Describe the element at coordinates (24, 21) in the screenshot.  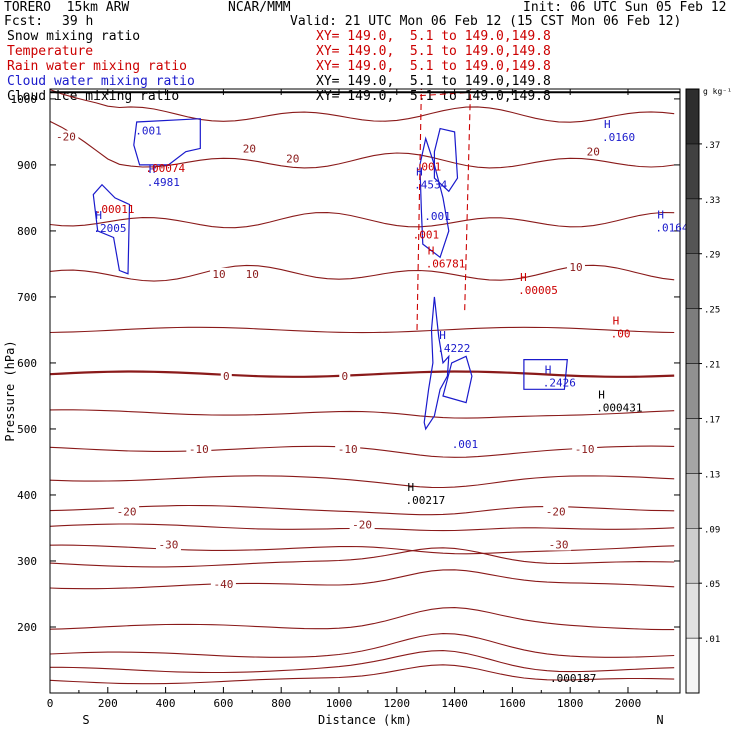
I see `forecast-label: Fcst:` at that location.